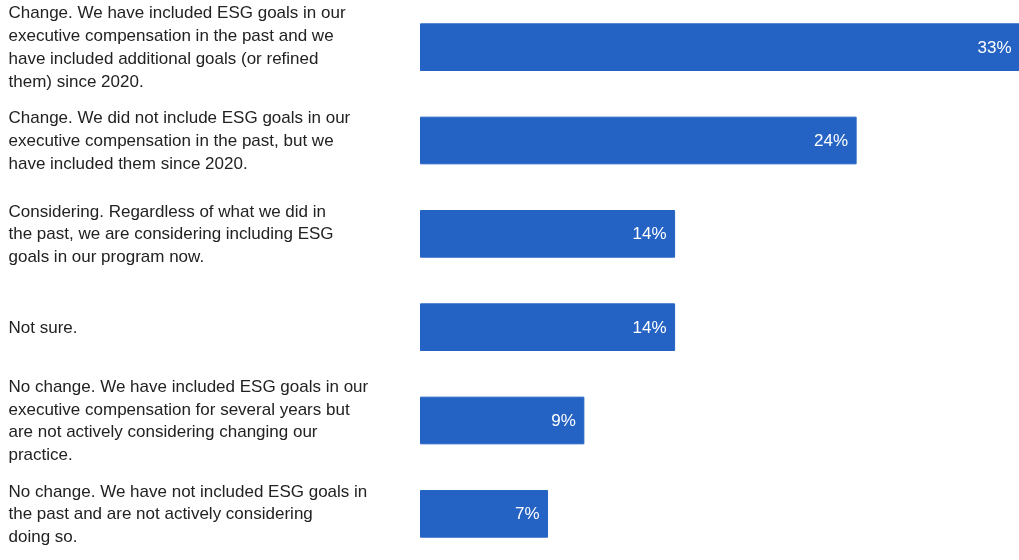 The image size is (1019, 560). What do you see at coordinates (188, 514) in the screenshot?
I see `y-tick-label: No change. We have not included ESG goals in the past and are not actively considering doing so.` at bounding box center [188, 514].